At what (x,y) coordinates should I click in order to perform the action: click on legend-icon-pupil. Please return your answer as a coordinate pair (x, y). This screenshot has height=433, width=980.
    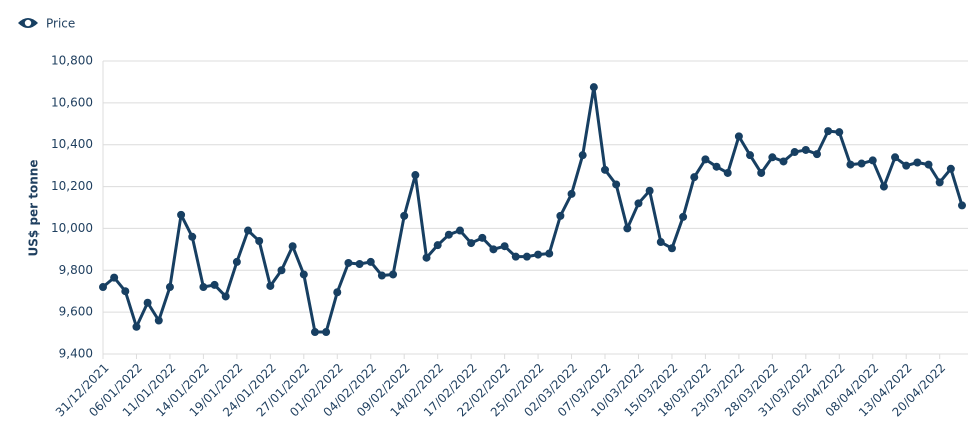
    Looking at the image, I should click on (28, 23).